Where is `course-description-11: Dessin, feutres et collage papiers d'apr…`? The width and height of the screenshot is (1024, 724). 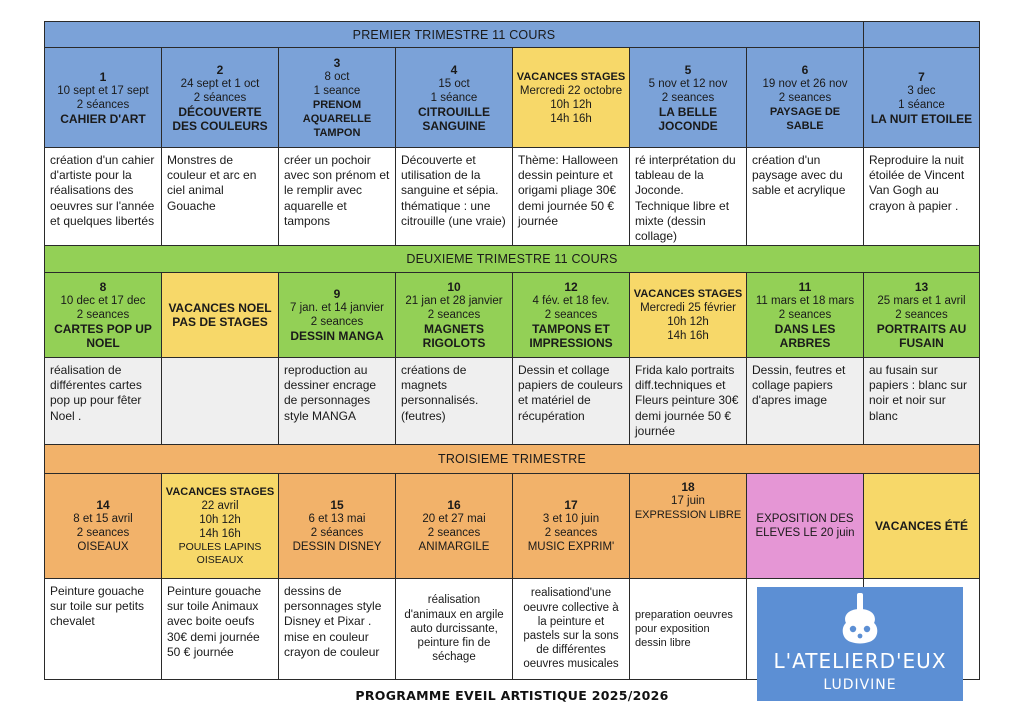 course-description-11: Dessin, feutres et collage papiers d'apr… is located at coordinates (805, 401).